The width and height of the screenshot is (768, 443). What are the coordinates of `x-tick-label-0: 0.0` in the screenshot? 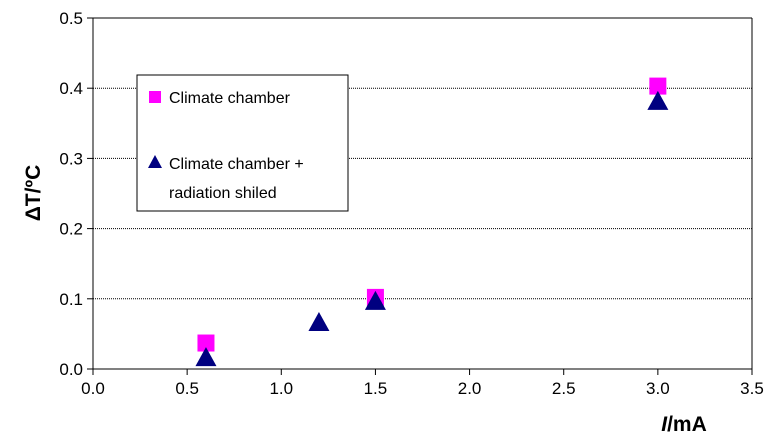 It's located at (93, 388).